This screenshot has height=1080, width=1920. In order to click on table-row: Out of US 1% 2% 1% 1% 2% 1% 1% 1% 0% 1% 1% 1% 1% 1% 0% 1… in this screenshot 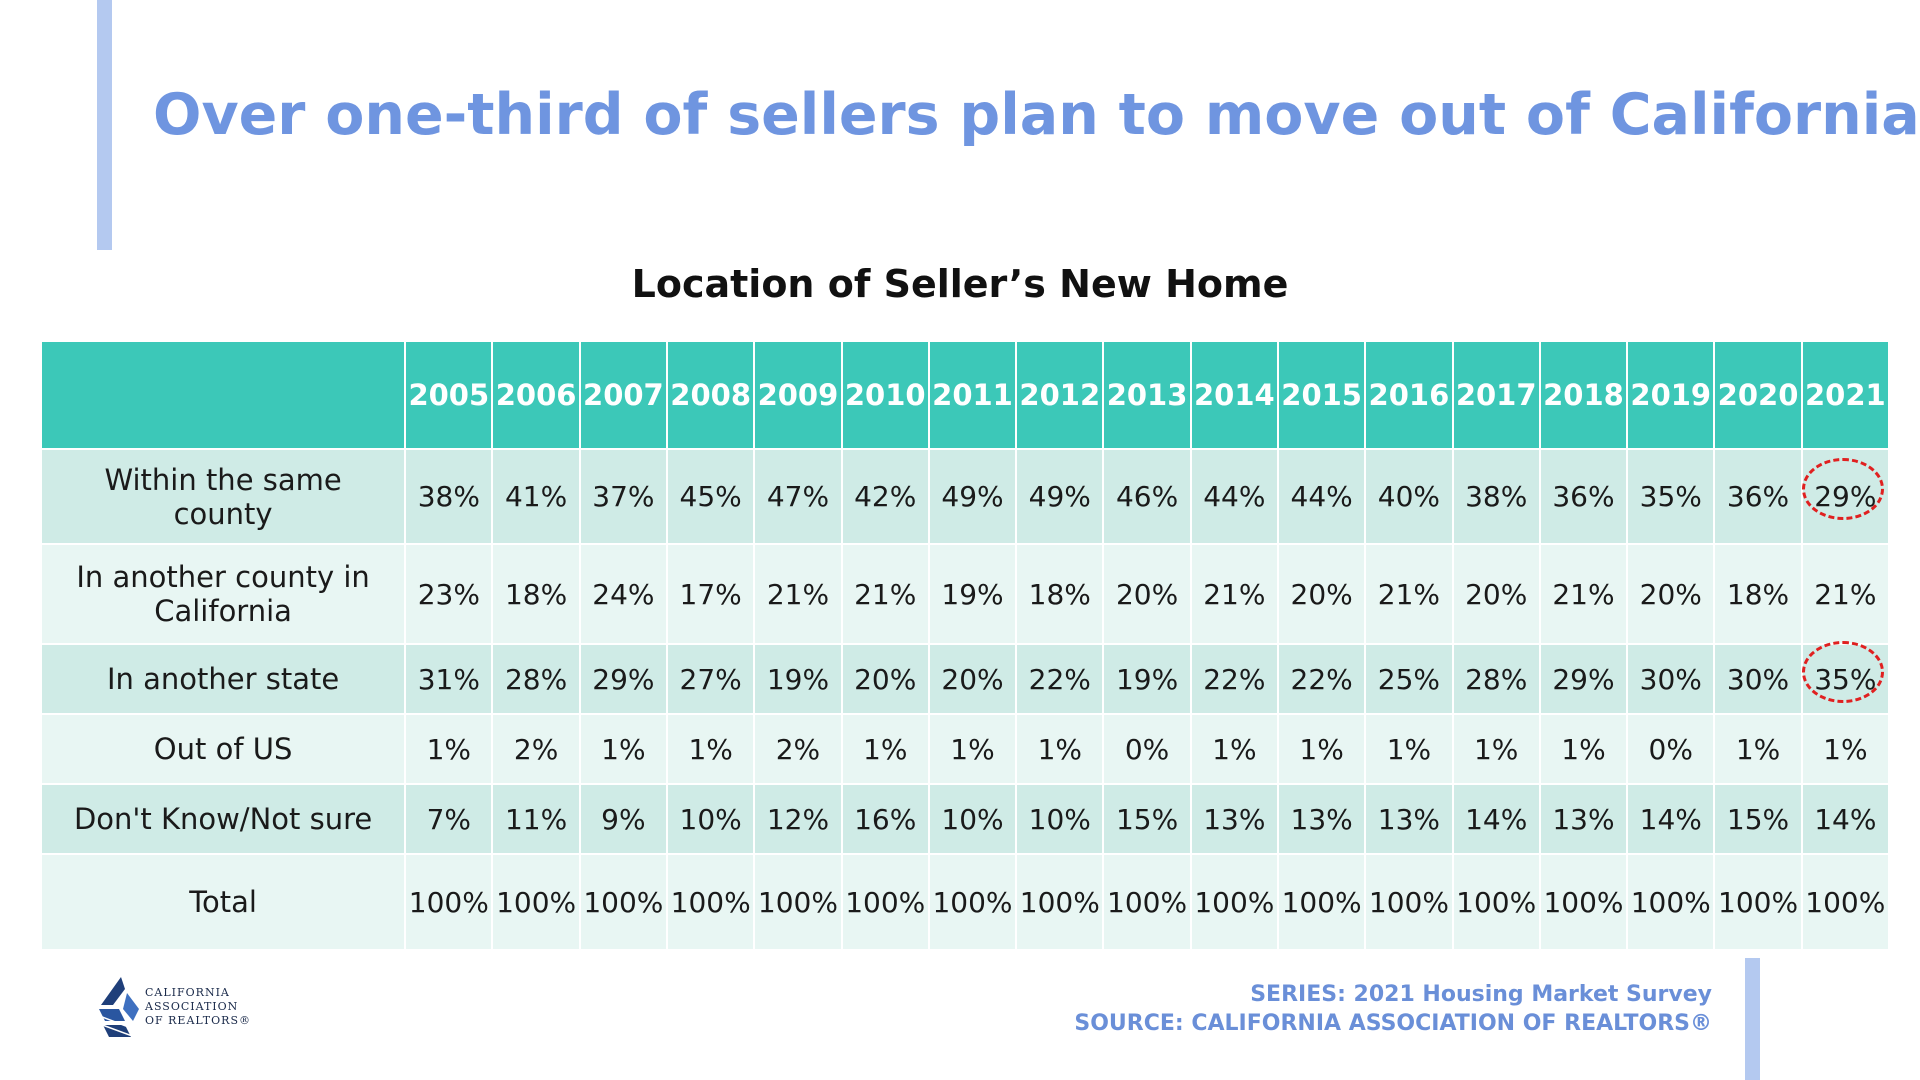, I will do `click(965, 749)`.